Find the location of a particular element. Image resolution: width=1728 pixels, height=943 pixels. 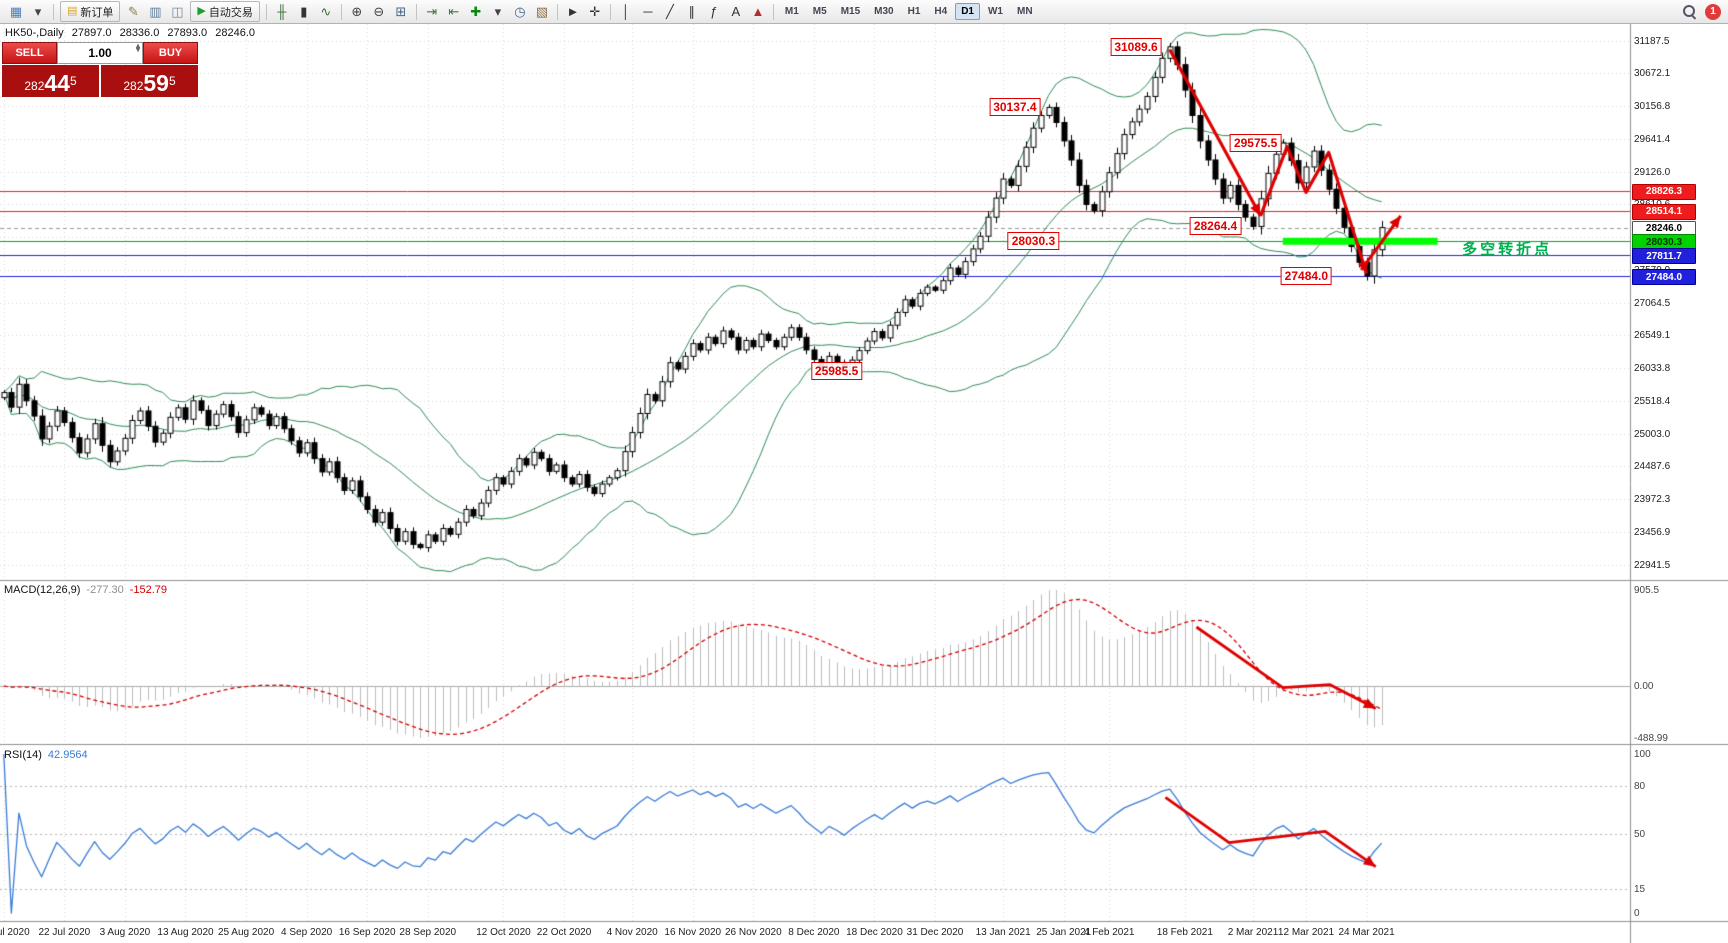

price-digit: 44 is located at coordinates (57, 83).